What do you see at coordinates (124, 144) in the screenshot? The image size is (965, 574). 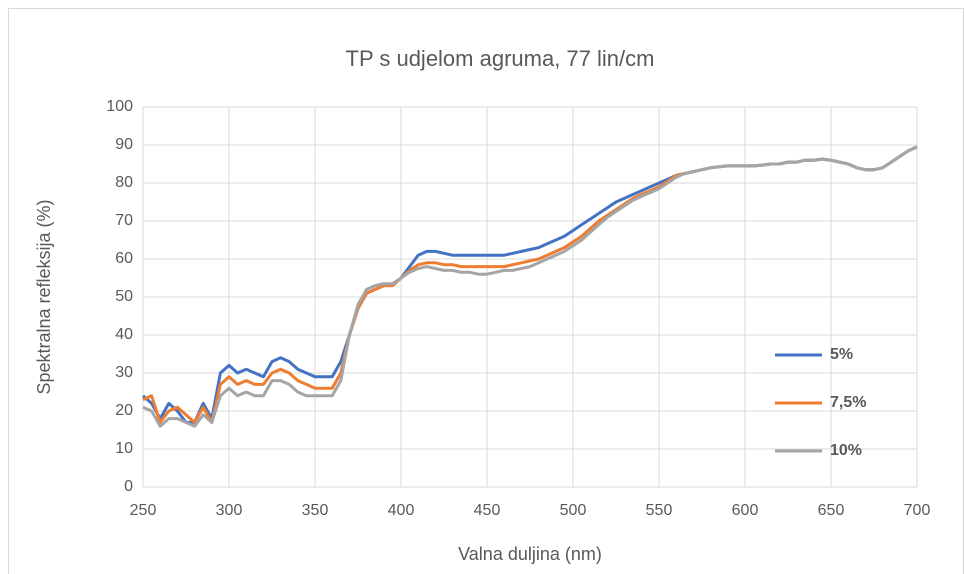 I see `y-tick-label: 90` at bounding box center [124, 144].